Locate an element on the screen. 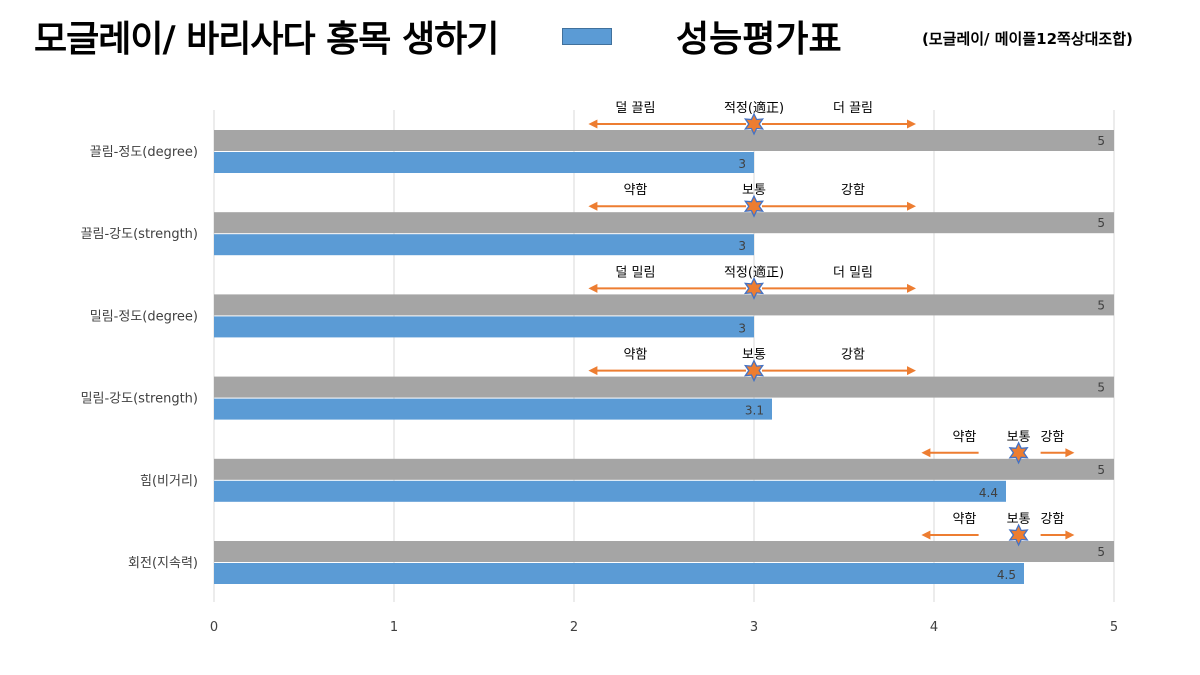 The width and height of the screenshot is (1200, 675). x-tick-label: 3 is located at coordinates (754, 627).